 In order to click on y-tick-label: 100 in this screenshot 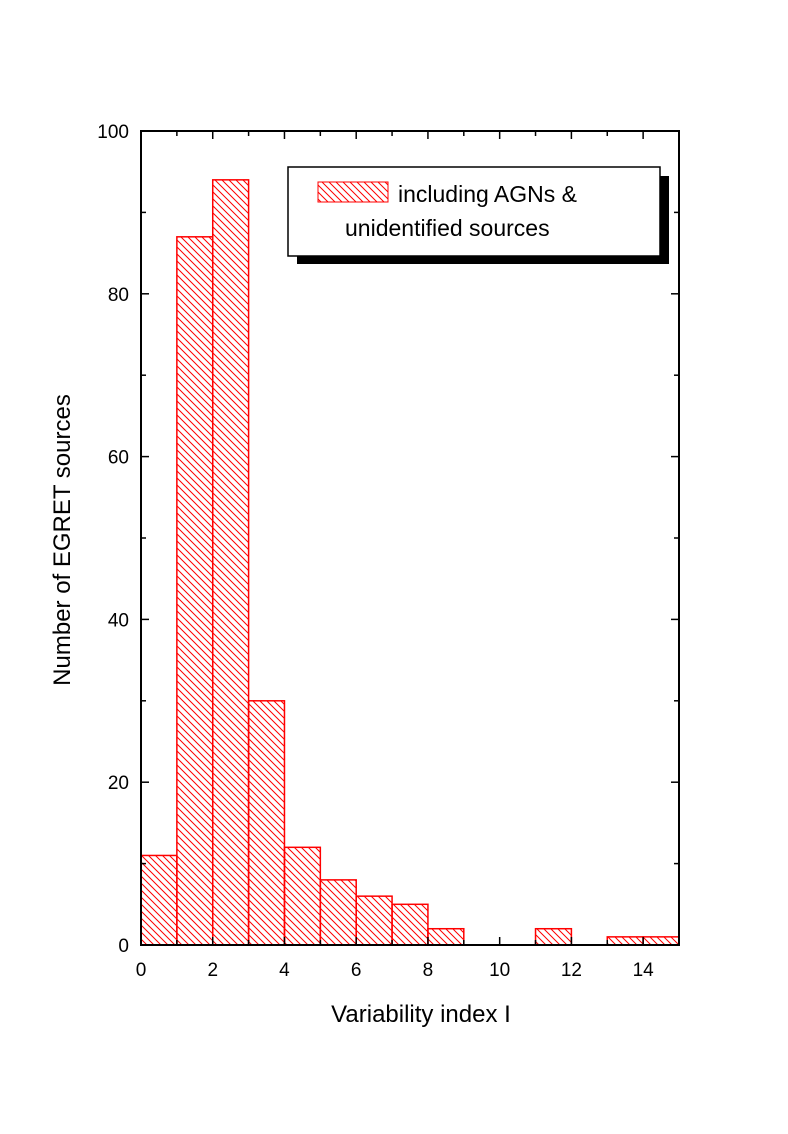, I will do `click(113, 132)`.